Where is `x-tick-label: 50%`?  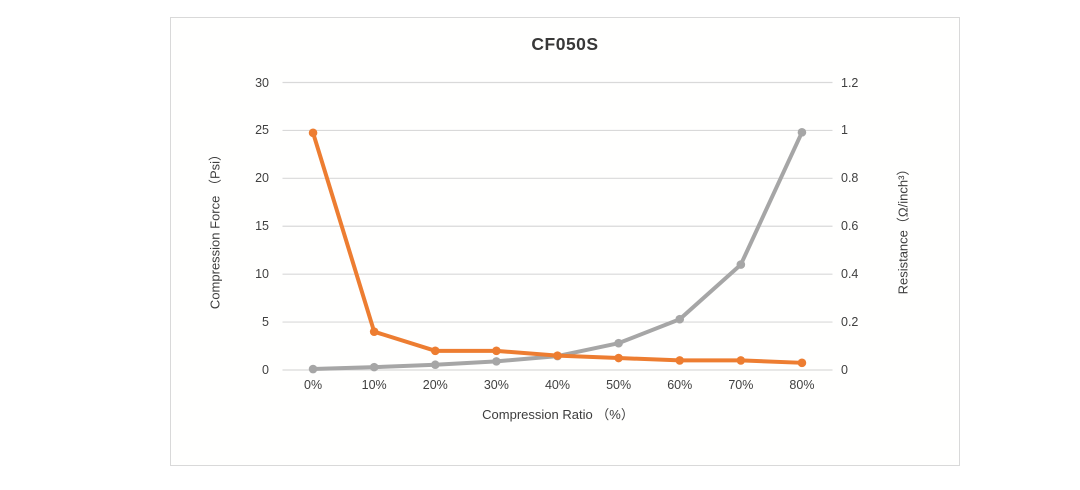 x-tick-label: 50% is located at coordinates (619, 385).